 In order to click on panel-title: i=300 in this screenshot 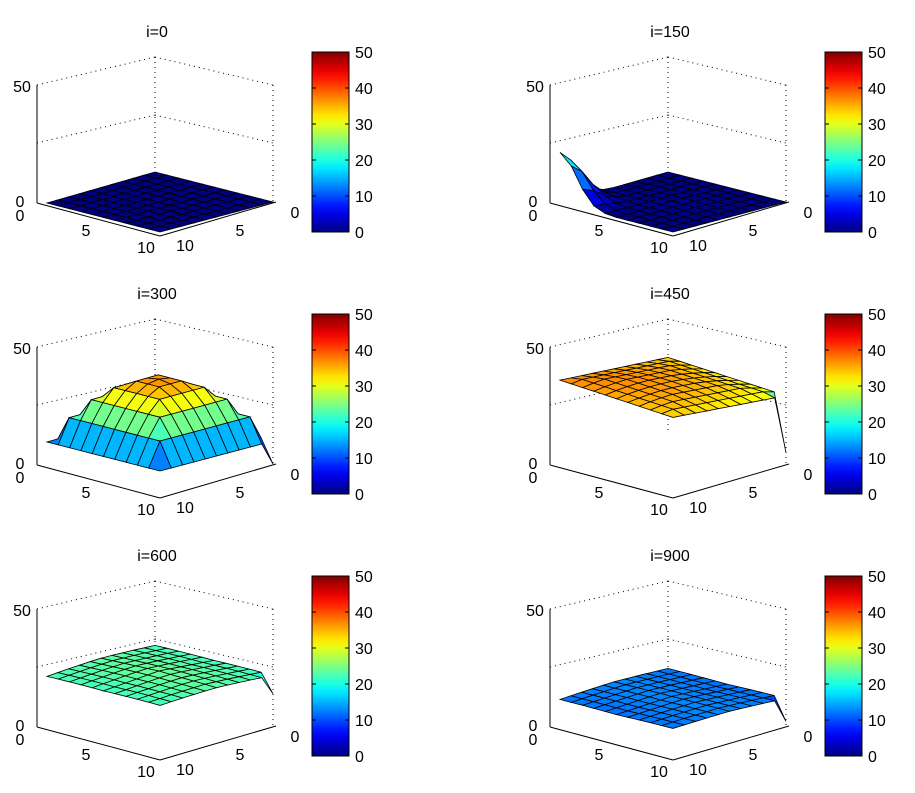, I will do `click(157, 294)`.